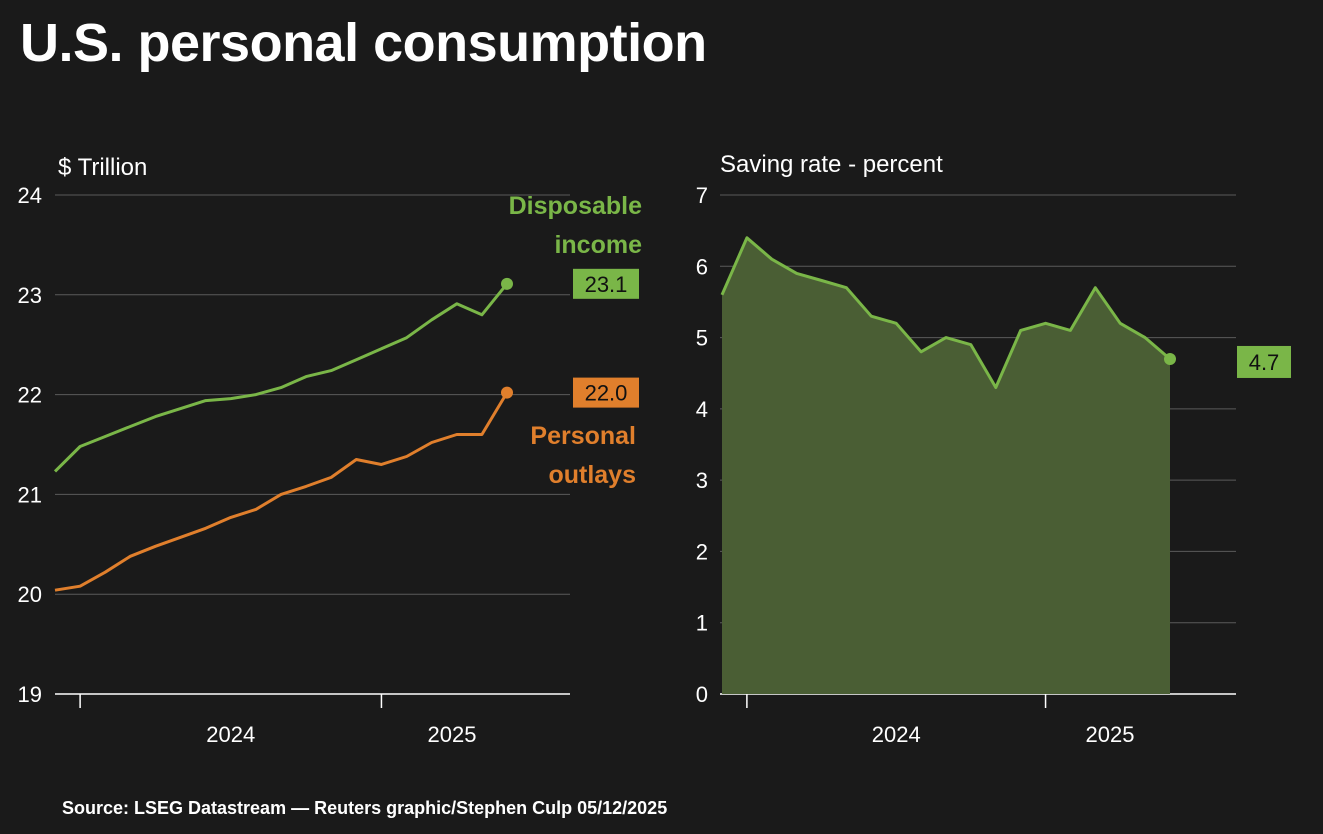 Image resolution: width=1323 pixels, height=834 pixels. What do you see at coordinates (281, 377) in the screenshot?
I see `series-line-disposable-income` at bounding box center [281, 377].